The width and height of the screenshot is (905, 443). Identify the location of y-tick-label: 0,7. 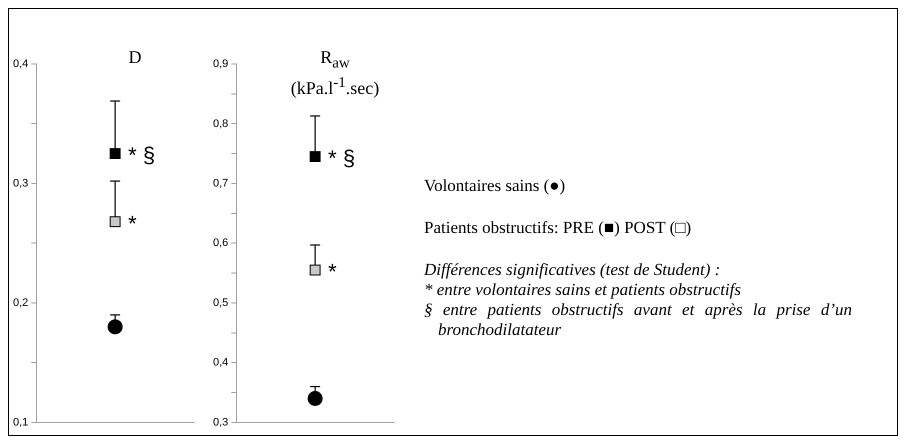
(220, 184).